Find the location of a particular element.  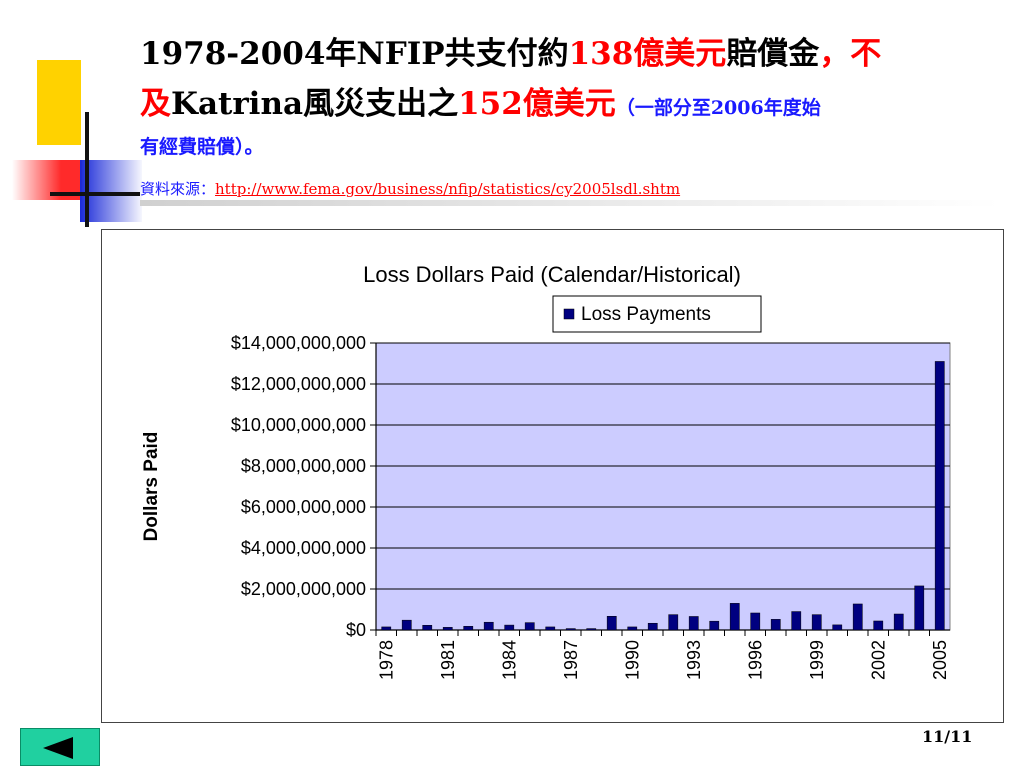

y-tick-label: $6,000,000,000 is located at coordinates (303, 507).